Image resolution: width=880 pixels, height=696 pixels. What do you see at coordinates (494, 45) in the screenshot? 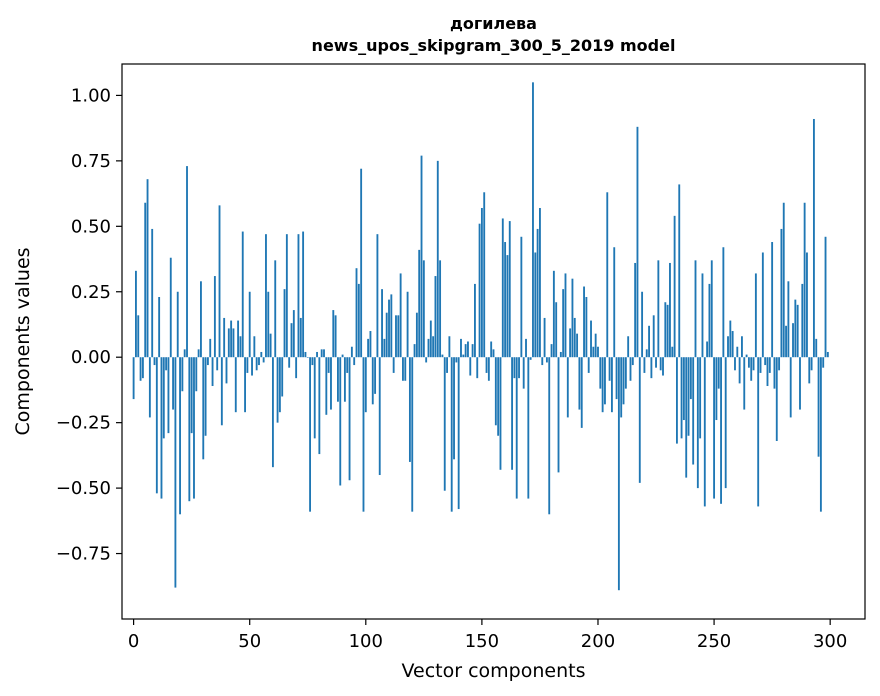
I see `chart-subtitle: news_upos_skipgram_300_5_2019 model` at bounding box center [494, 45].